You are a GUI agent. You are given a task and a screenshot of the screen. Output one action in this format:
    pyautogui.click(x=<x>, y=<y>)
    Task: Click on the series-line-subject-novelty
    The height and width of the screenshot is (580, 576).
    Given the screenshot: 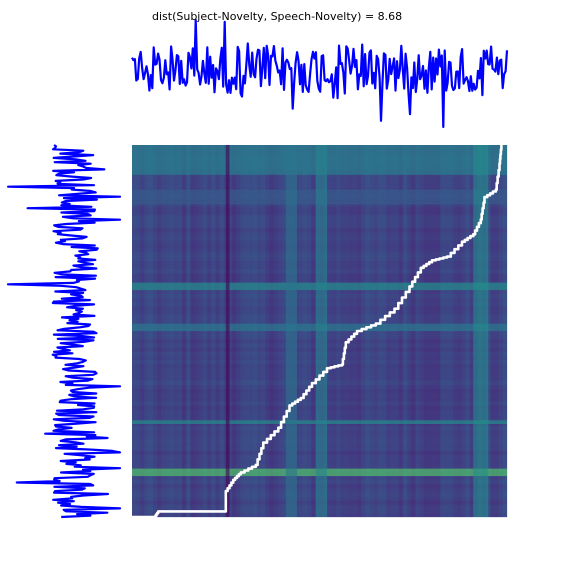 What is the action you would take?
    pyautogui.click(x=320, y=73)
    